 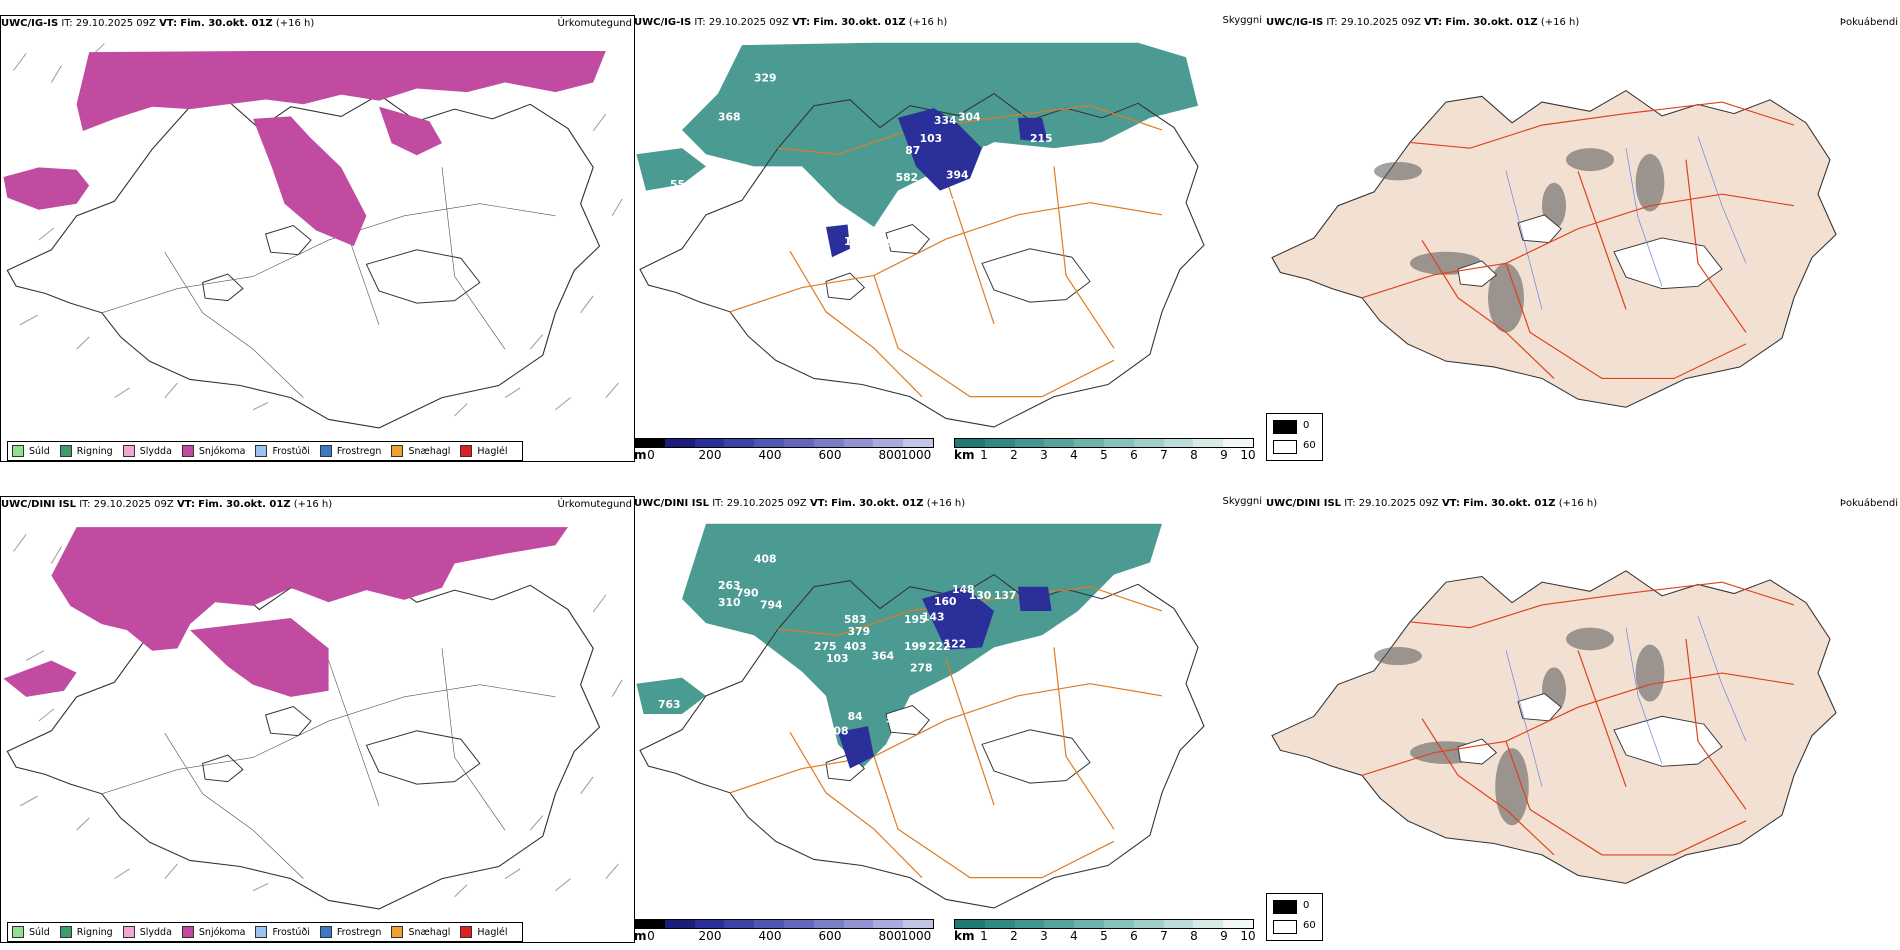 I want to click on visibility-colorbar: km 1 2 3 4 5 6 7 8 9 10, so click(x=1105, y=931).